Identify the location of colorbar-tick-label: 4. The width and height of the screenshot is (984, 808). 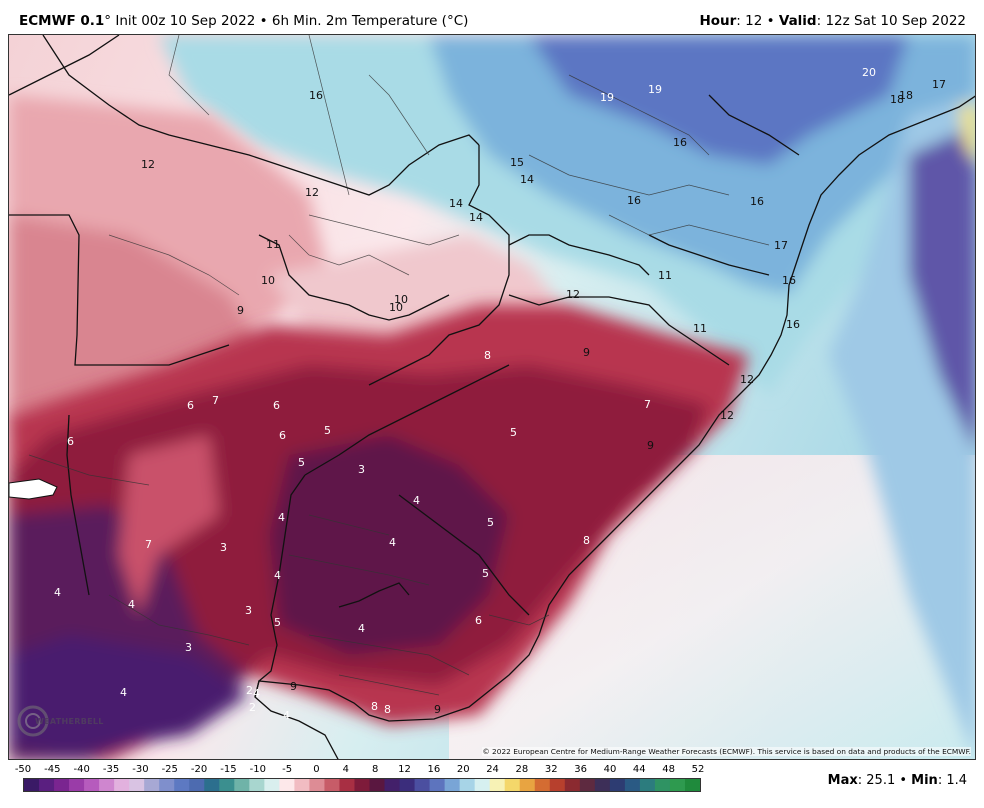
(345, 769).